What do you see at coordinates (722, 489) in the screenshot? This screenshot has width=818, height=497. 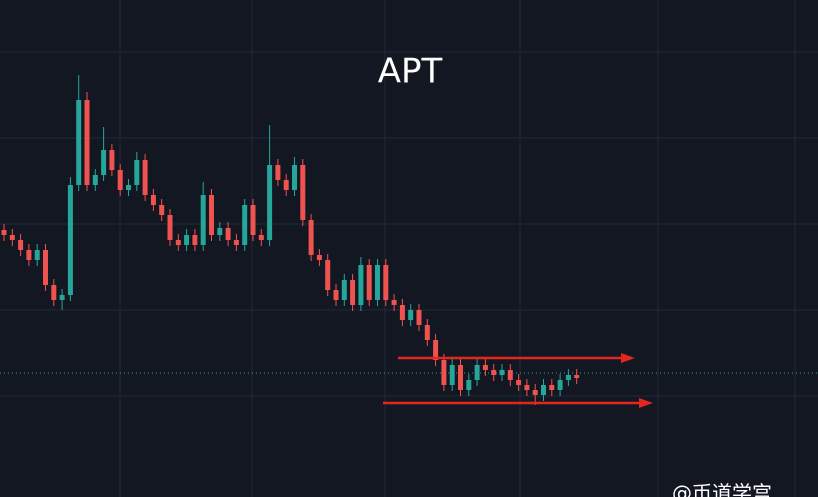 I see `watermark: @币道学宫` at bounding box center [722, 489].